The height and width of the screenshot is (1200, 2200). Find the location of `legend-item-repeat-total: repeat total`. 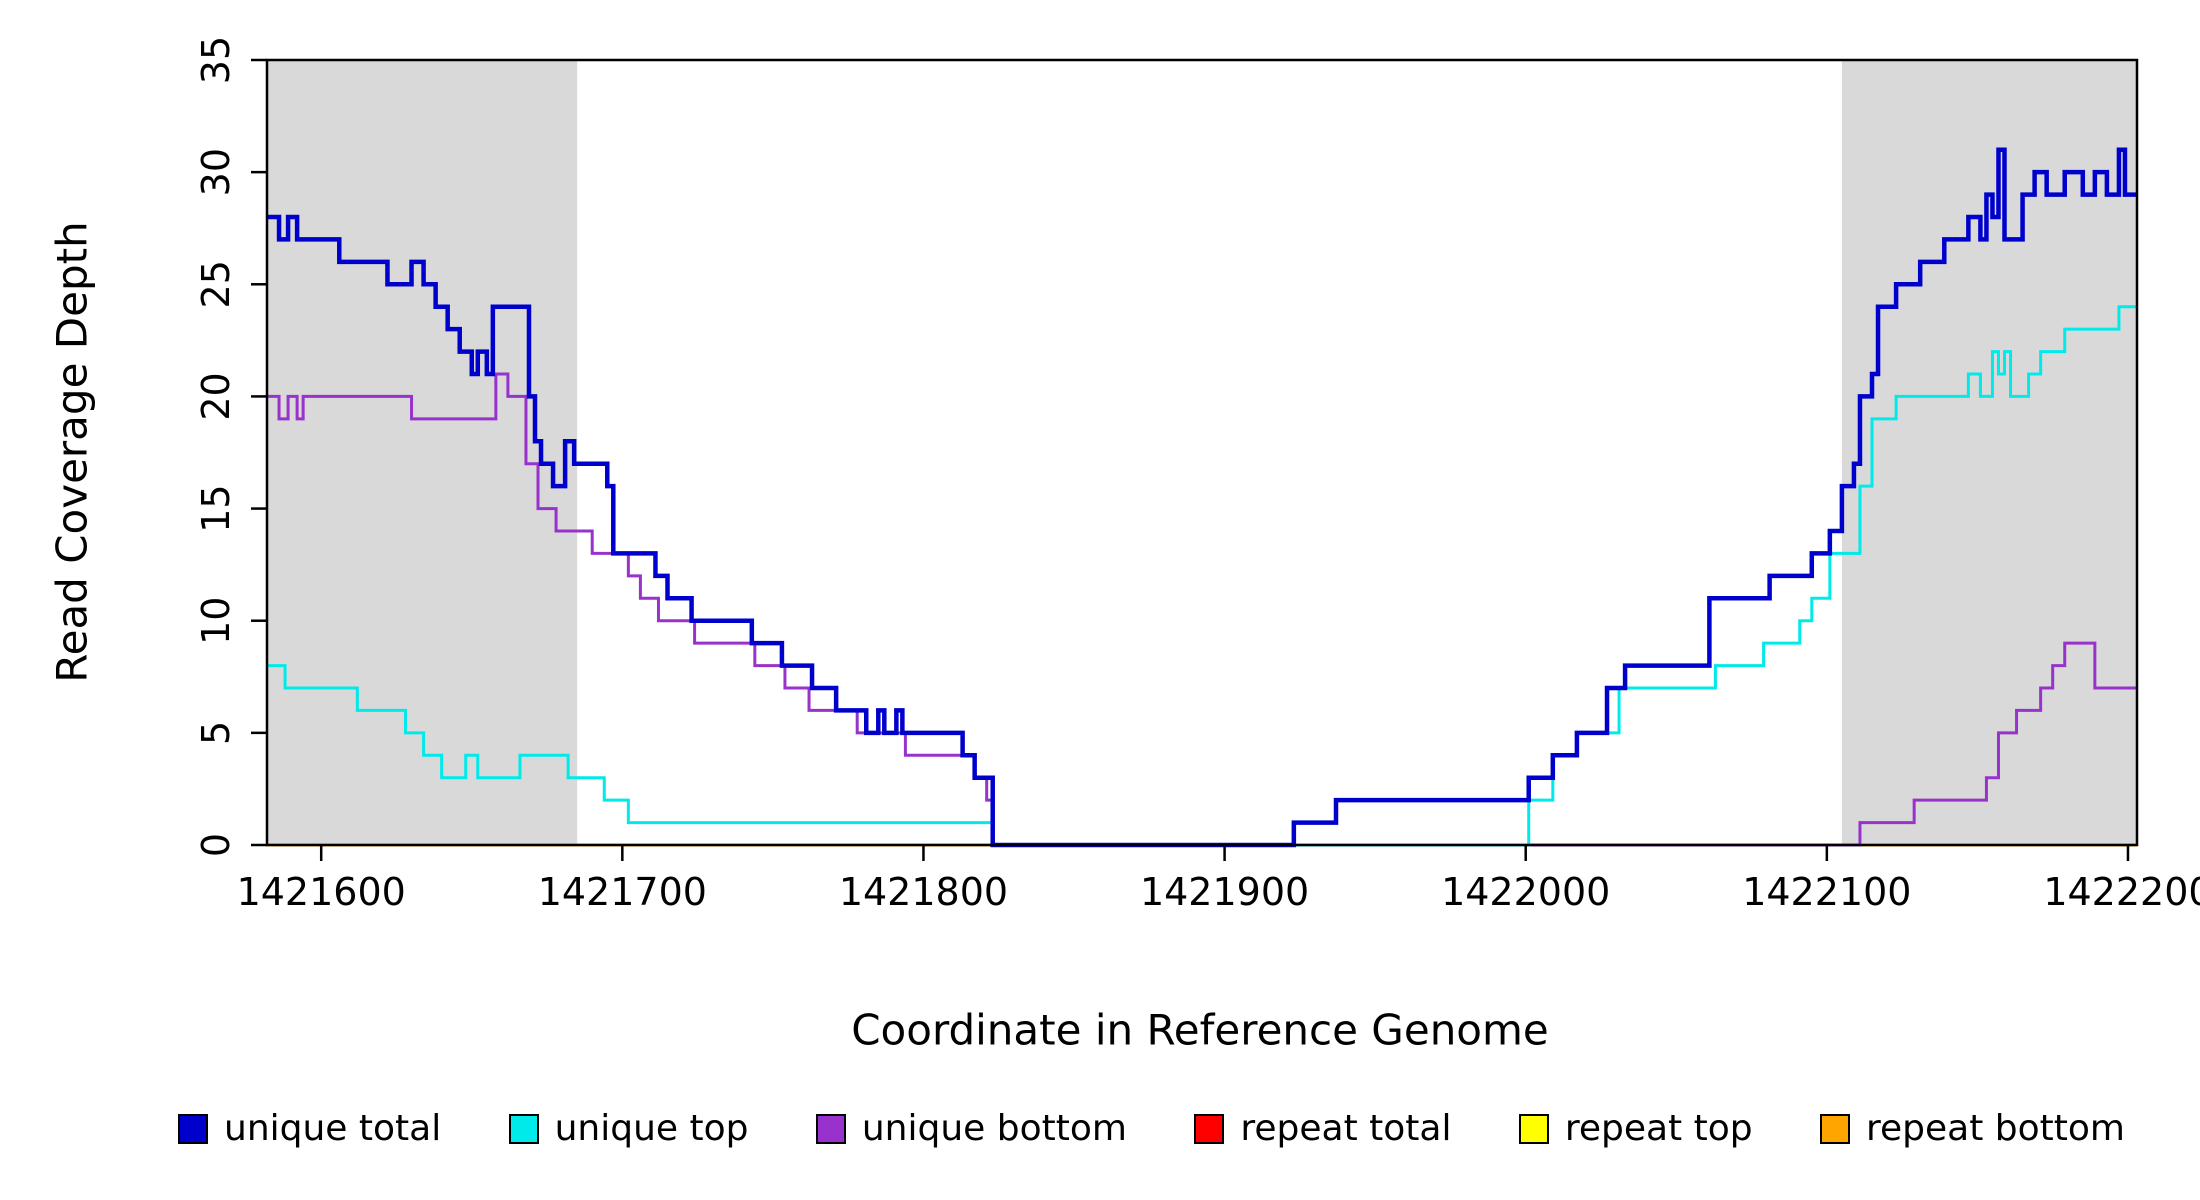

legend-item-repeat-total: repeat total is located at coordinates (1322, 1128).